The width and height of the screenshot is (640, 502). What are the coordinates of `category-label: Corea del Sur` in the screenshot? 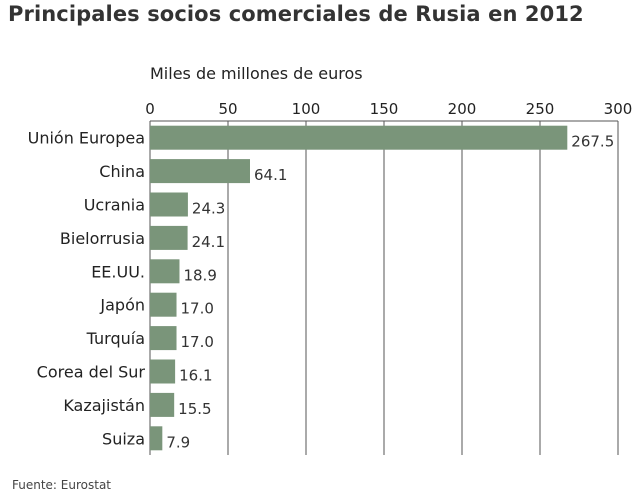 It's located at (91, 372).